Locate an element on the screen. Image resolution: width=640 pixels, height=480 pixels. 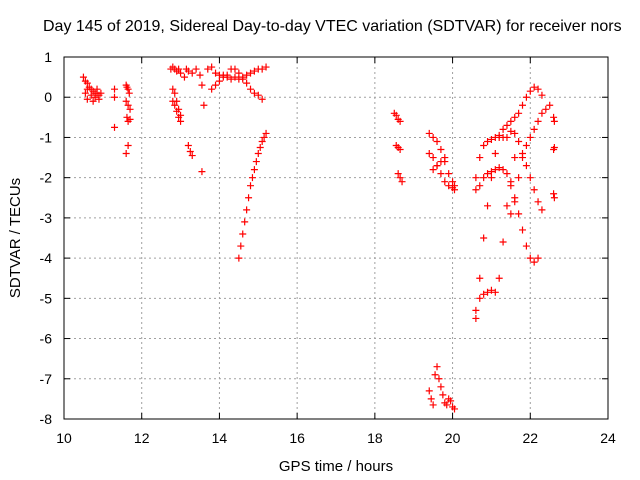
series-arc-13.8-15.1 is located at coordinates (237, 84).